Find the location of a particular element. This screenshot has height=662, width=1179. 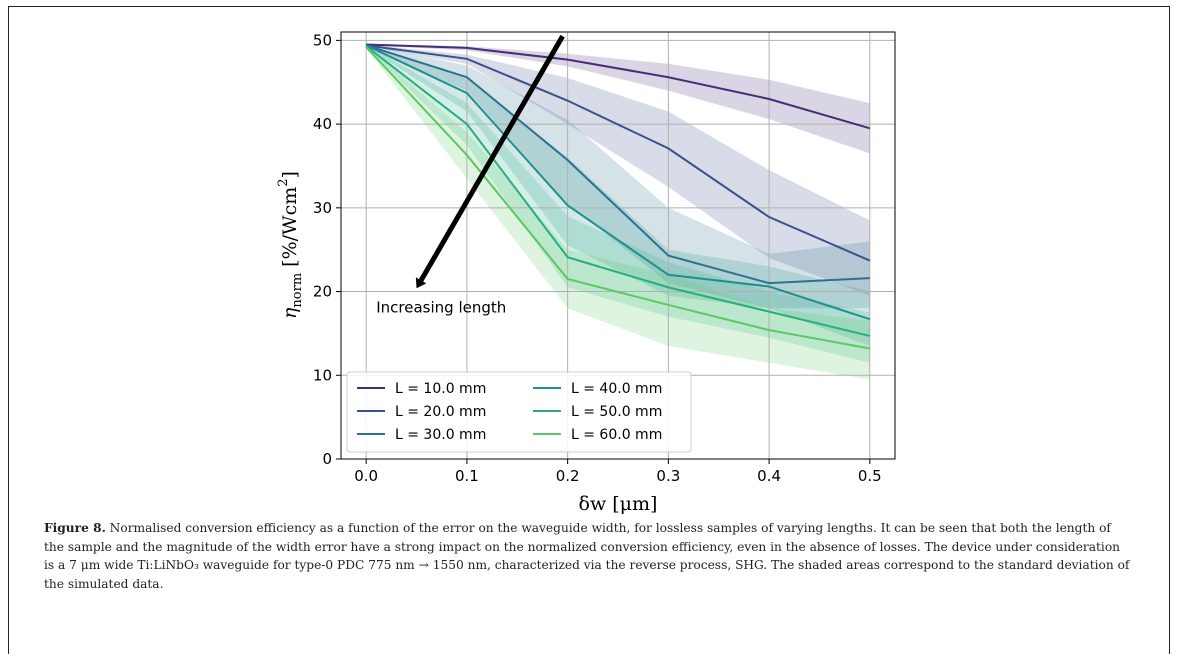

x-tick-label-3: 0.3 is located at coordinates (668, 476).